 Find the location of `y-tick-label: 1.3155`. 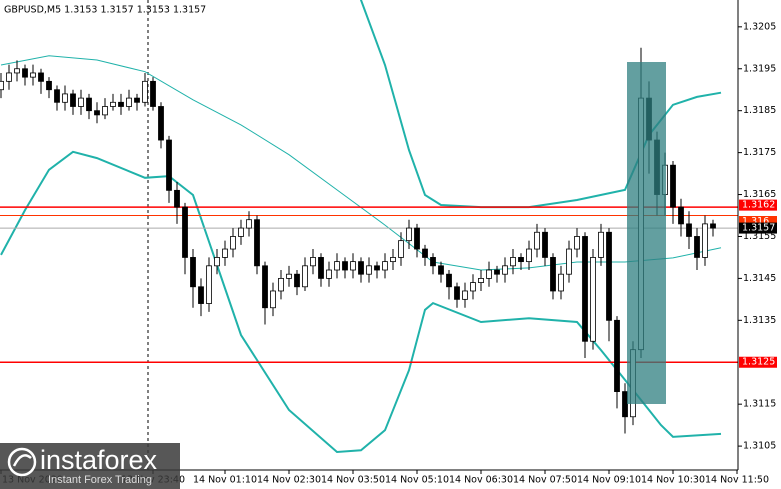

y-tick-label: 1.3155 is located at coordinates (759, 236).